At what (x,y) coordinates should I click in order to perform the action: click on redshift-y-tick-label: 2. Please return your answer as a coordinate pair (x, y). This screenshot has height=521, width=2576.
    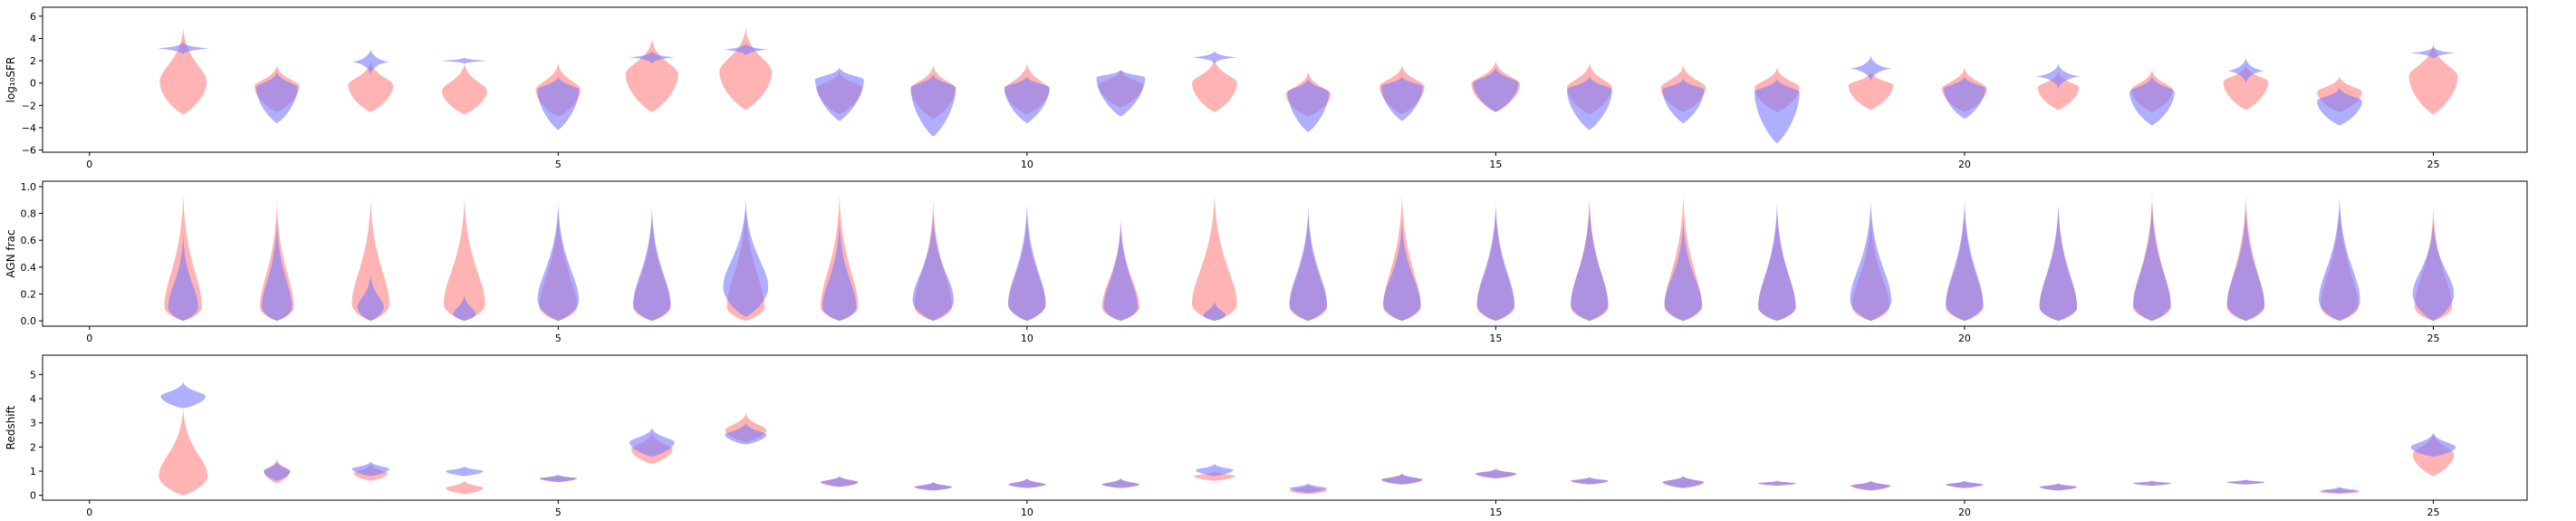
    Looking at the image, I should click on (33, 447).